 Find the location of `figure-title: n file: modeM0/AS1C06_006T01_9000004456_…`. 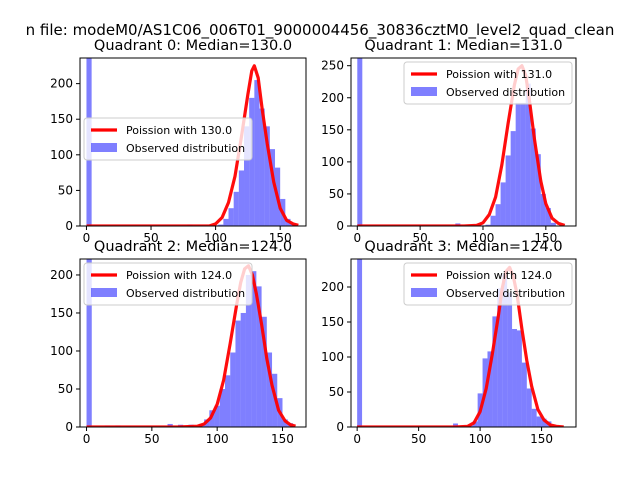

figure-title: n file: modeM0/AS1C06_006T01_9000004456_… is located at coordinates (320, 30).